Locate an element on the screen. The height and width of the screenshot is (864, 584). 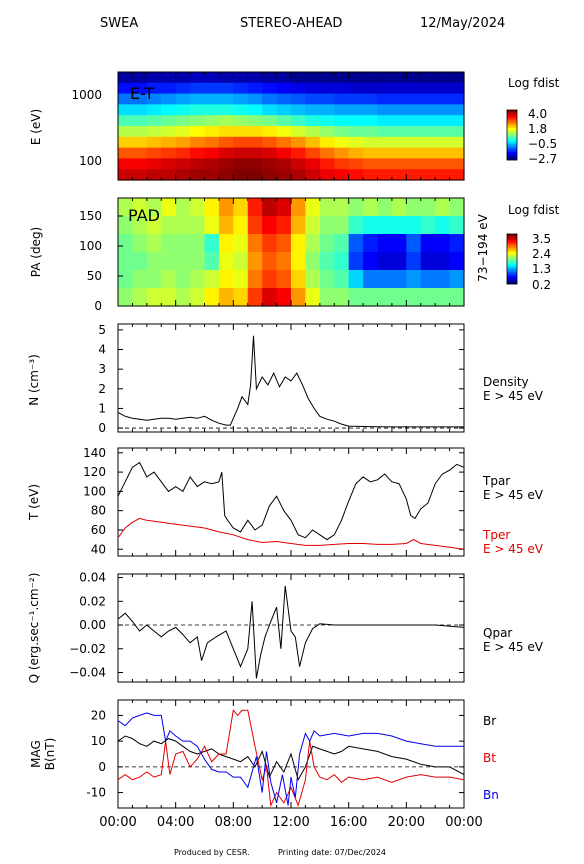
footer-printing-date: Printing date: 07/Dec/2024 is located at coordinates (332, 852).